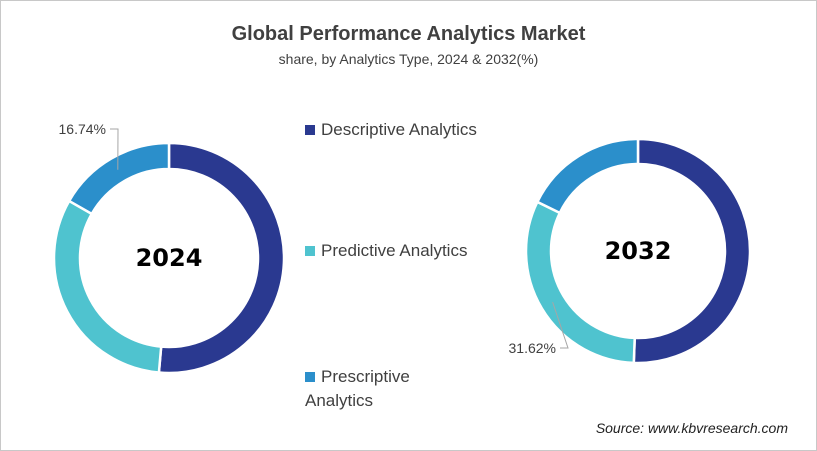 This screenshot has height=451, width=817. What do you see at coordinates (408, 59) in the screenshot?
I see `chart-subtitle: share, by Analytics Type, 2024 & 2032(%)` at bounding box center [408, 59].